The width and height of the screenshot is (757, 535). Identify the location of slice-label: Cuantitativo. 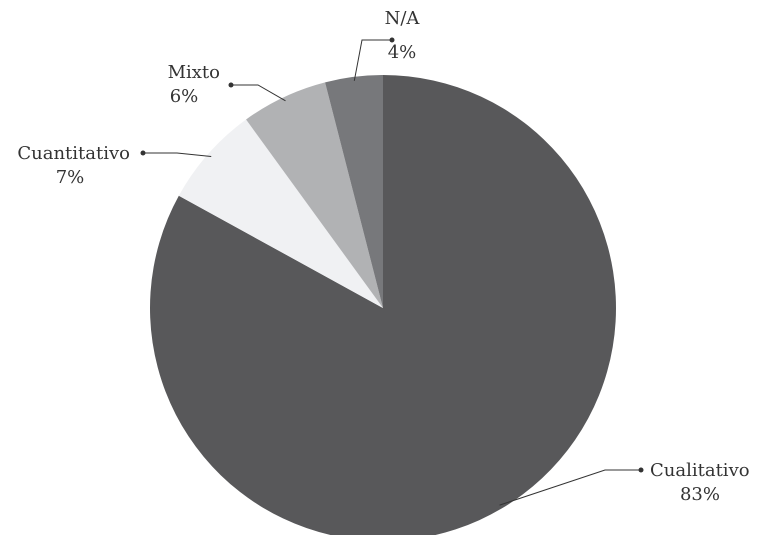
(73, 153).